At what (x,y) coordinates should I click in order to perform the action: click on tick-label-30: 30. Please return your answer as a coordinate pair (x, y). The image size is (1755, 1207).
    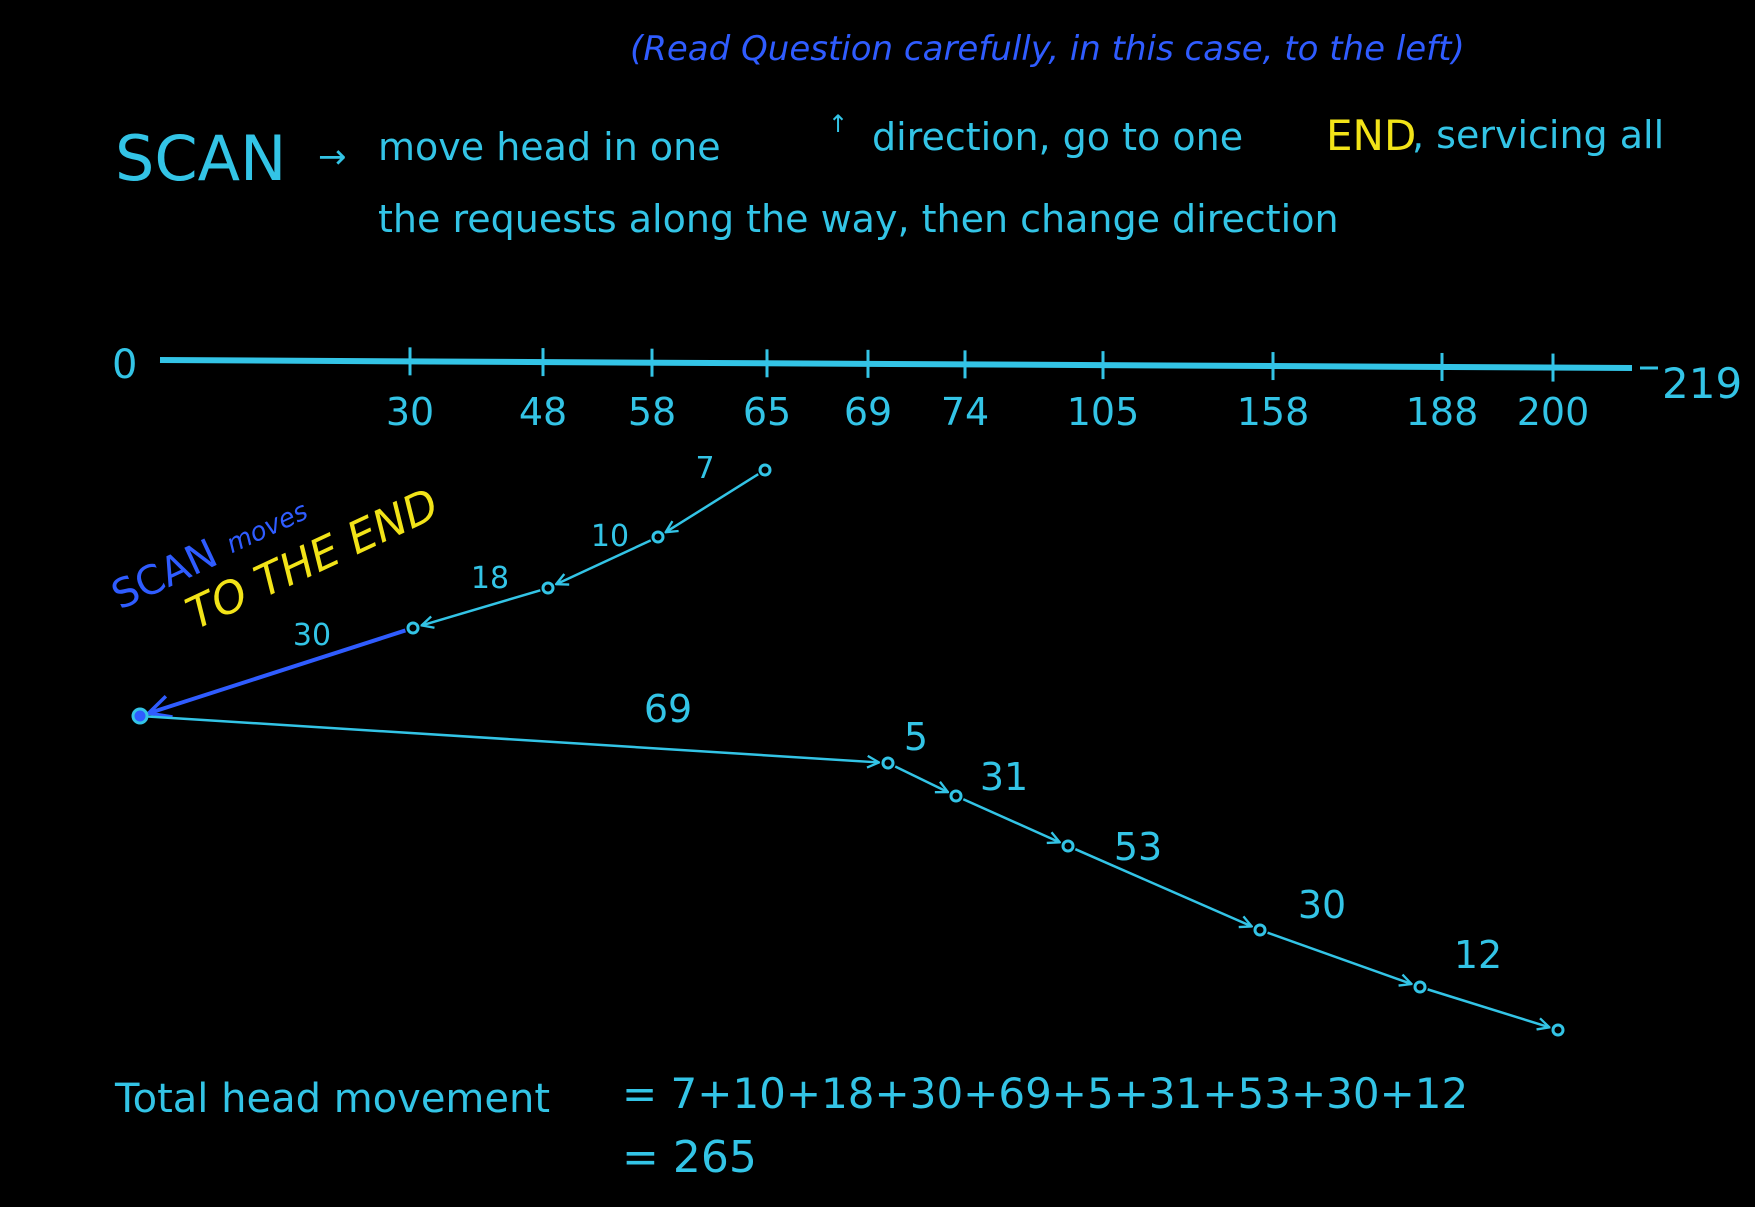
    Looking at the image, I should click on (410, 412).